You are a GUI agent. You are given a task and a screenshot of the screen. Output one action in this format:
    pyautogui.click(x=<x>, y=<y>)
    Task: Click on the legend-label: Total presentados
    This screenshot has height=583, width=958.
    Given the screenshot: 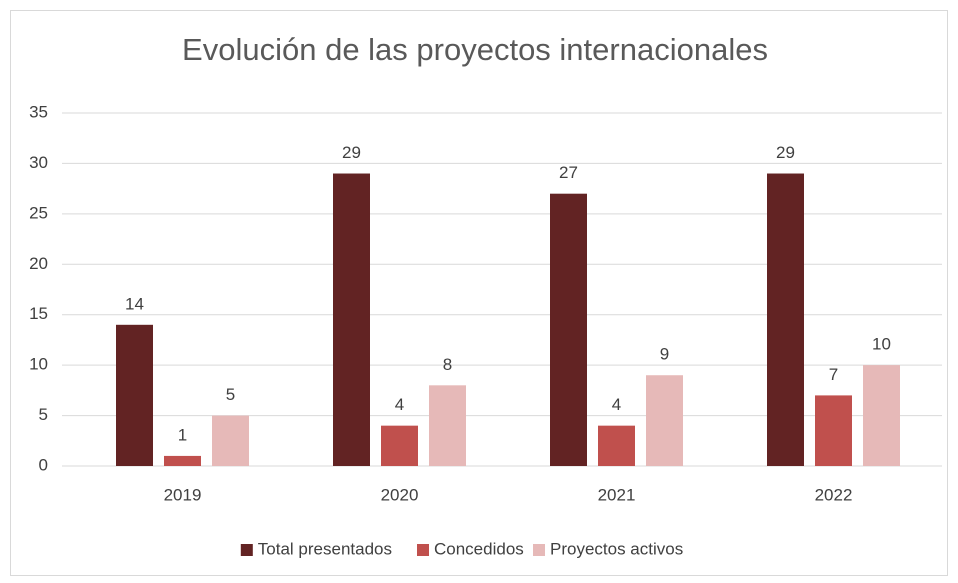 What is the action you would take?
    pyautogui.click(x=325, y=548)
    